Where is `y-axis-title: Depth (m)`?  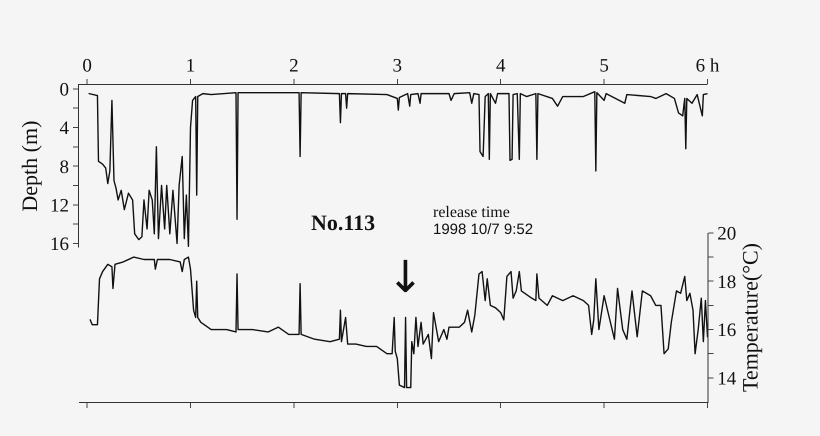 y-axis-title: Depth (m) is located at coordinates (29, 166).